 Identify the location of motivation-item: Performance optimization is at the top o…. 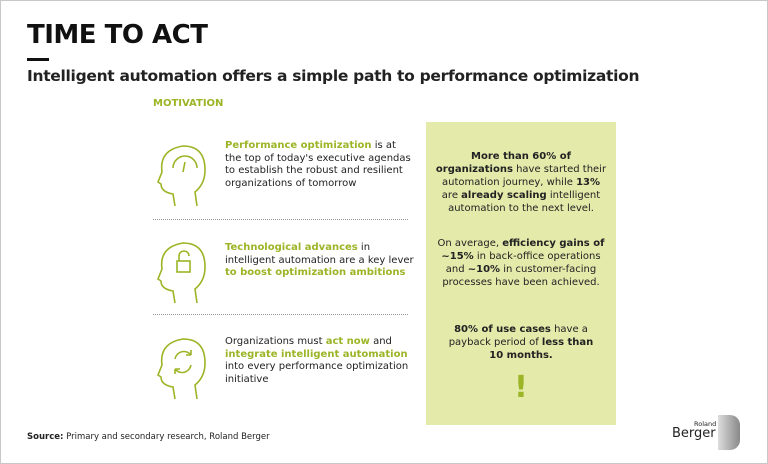
(282, 175).